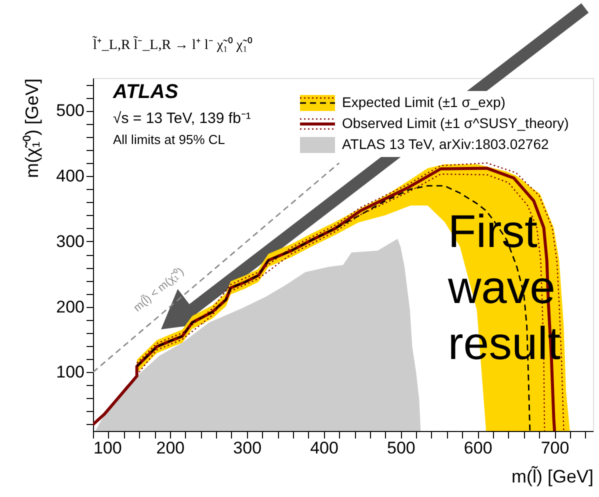 This screenshot has width=599, height=497. I want to click on x-tick-label: 400, so click(324, 448).